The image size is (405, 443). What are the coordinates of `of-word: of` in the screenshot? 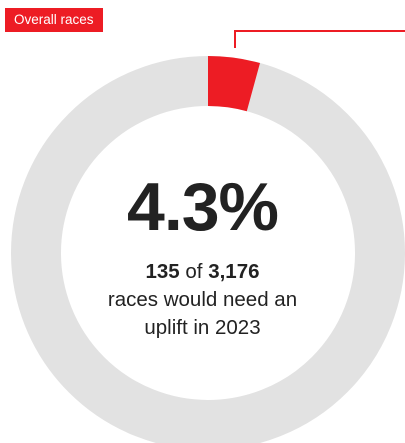 It's located at (194, 271).